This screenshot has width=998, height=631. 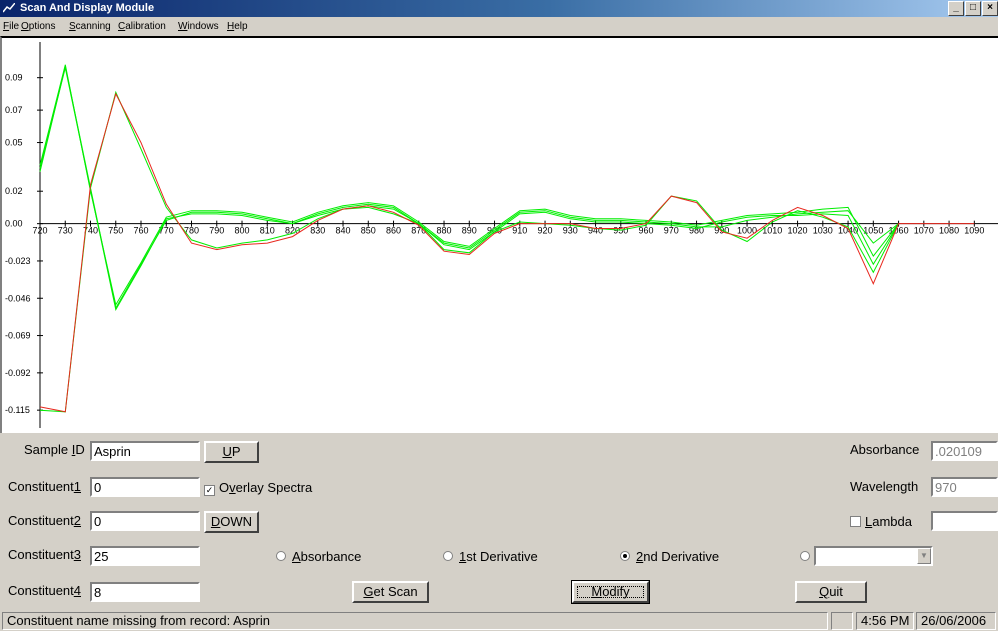 I want to click on constituent1-label: Constituent1, so click(x=44, y=486).